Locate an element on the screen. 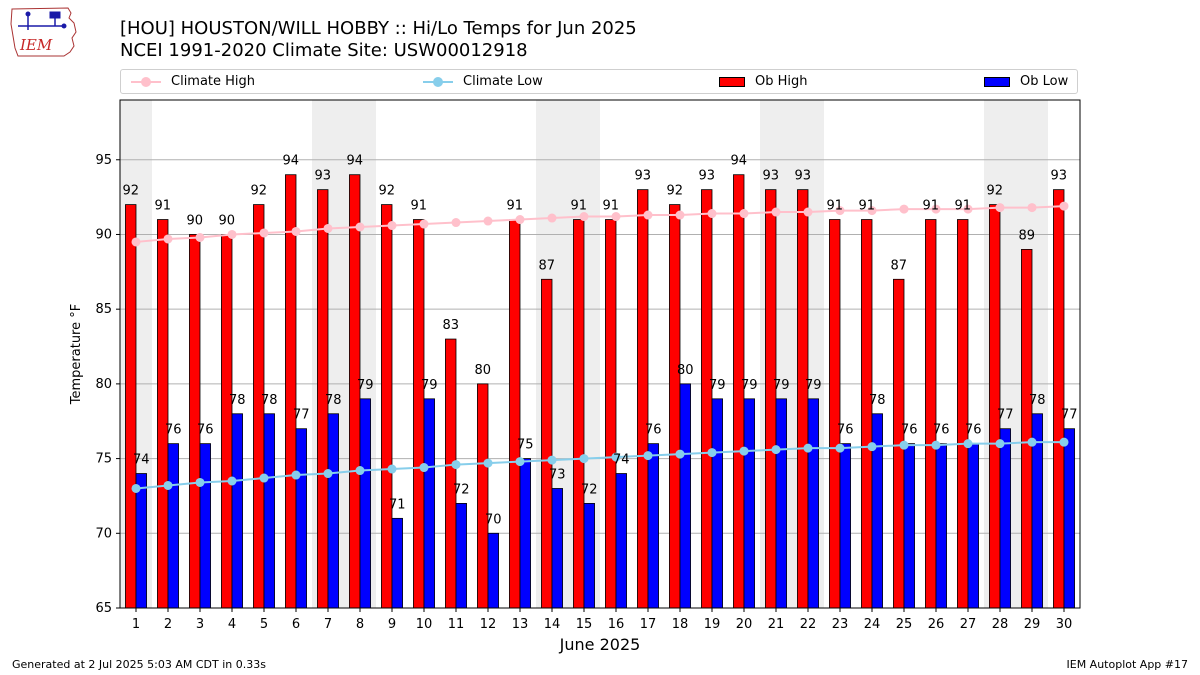 This screenshot has height=675, width=1200. x-tick-label: 13 is located at coordinates (520, 624).